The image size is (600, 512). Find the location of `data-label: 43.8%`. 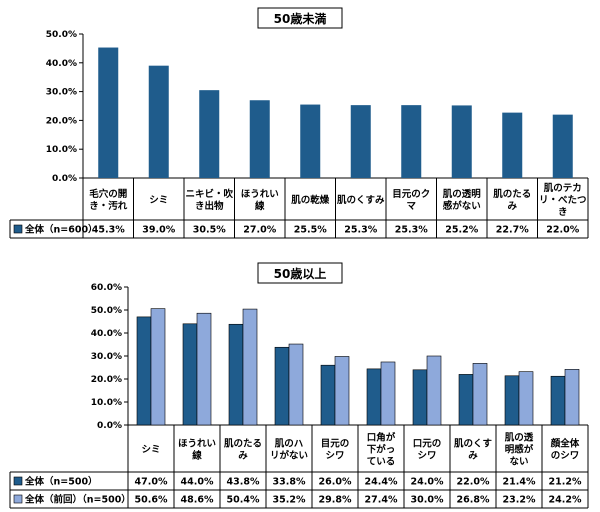

data-label: 43.8% is located at coordinates (243, 482).